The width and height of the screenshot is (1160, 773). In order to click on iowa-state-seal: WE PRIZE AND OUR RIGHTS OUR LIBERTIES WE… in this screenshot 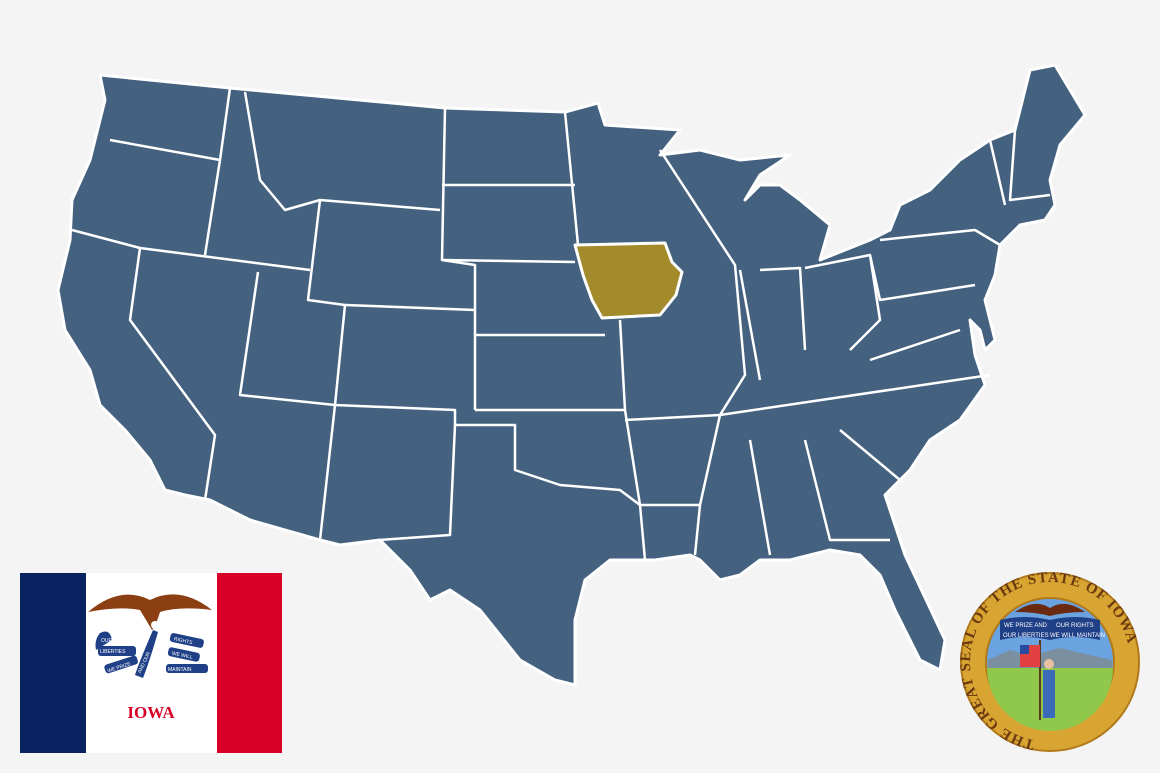, I will do `click(1049, 661)`.